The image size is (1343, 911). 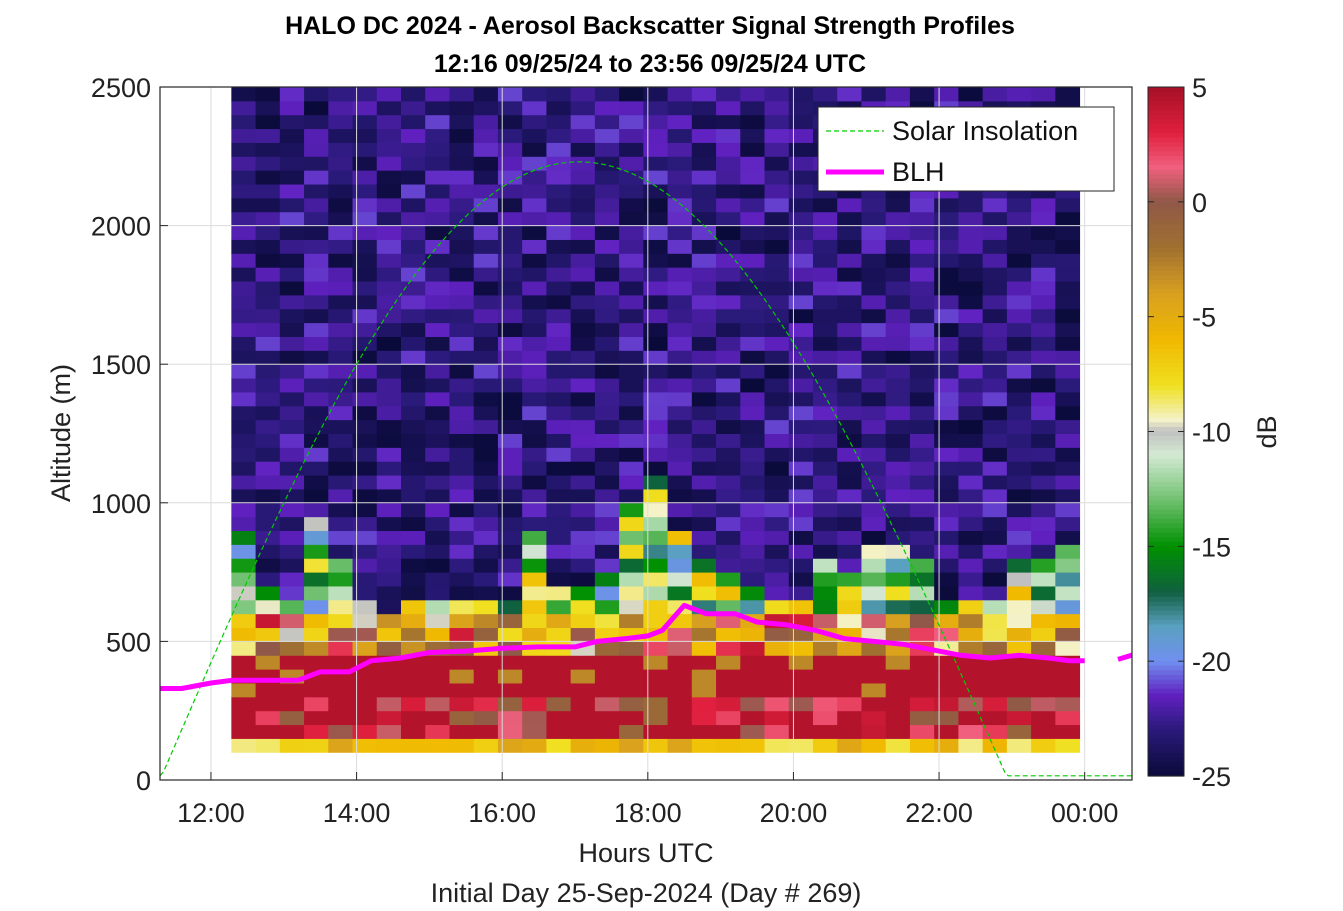 I want to click on colorbar-tick-label: -25, so click(x=1211, y=777).